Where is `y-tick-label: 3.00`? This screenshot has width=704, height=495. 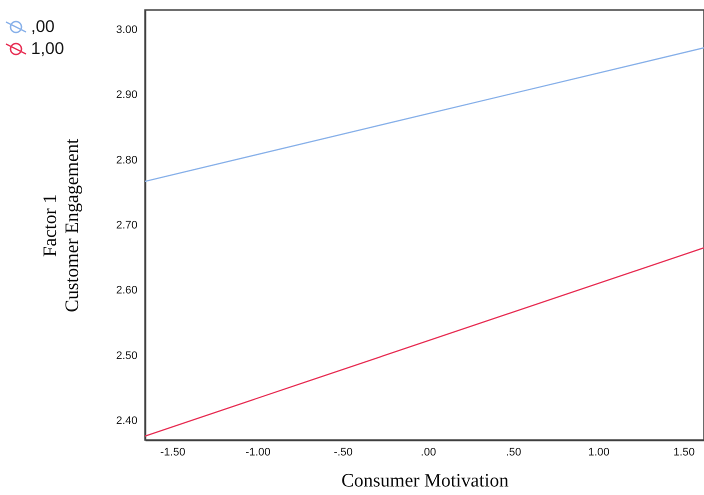 y-tick-label: 3.00 is located at coordinates (127, 30).